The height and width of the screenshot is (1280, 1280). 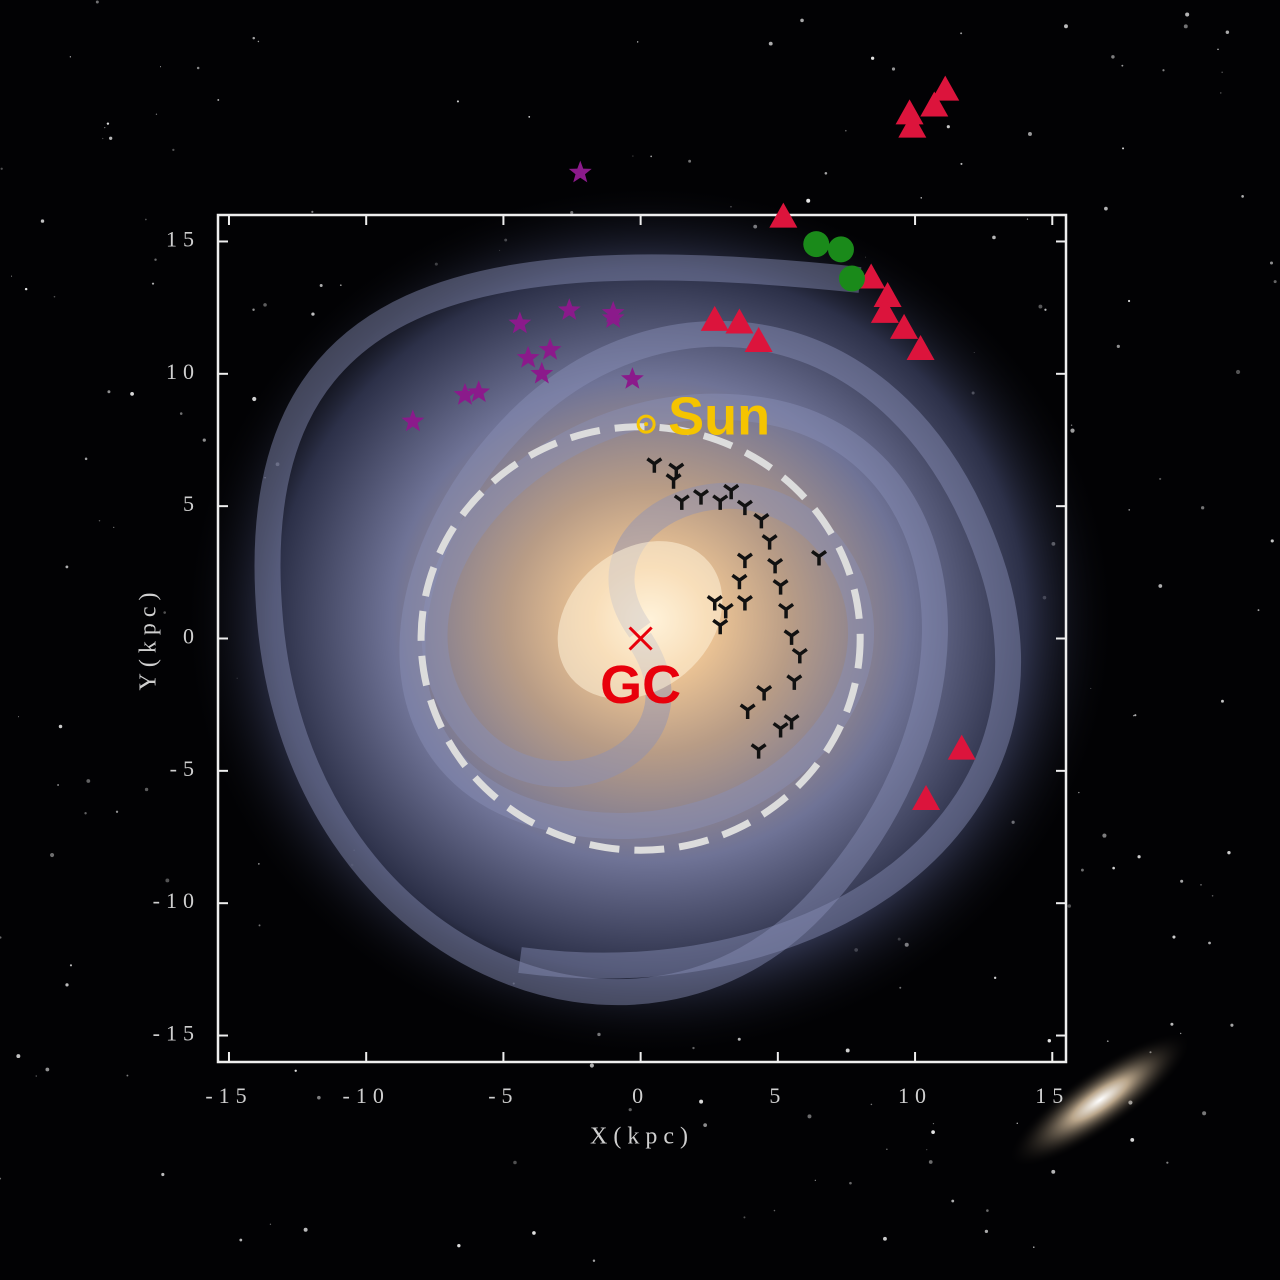 I want to click on y-tick-label: -10, so click(x=176, y=900).